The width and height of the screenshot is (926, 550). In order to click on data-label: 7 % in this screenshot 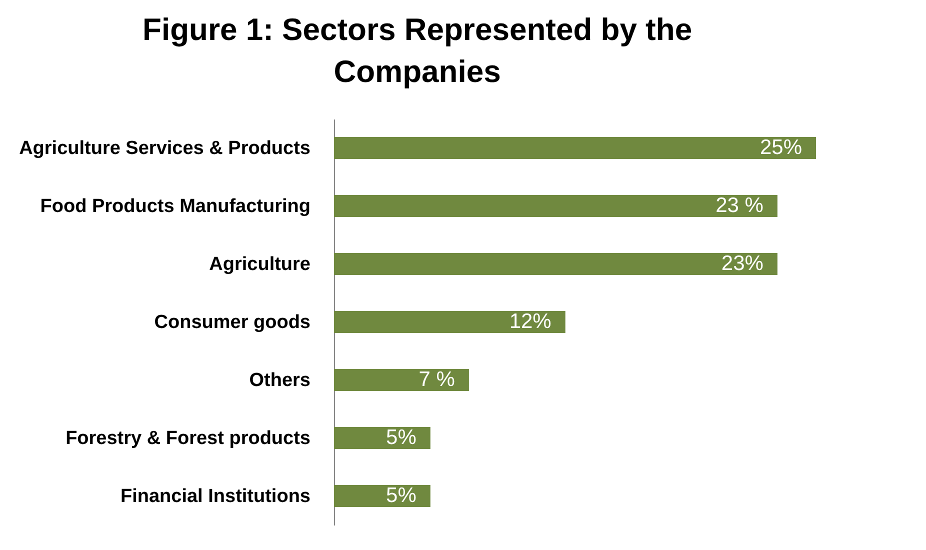, I will do `click(436, 379)`.